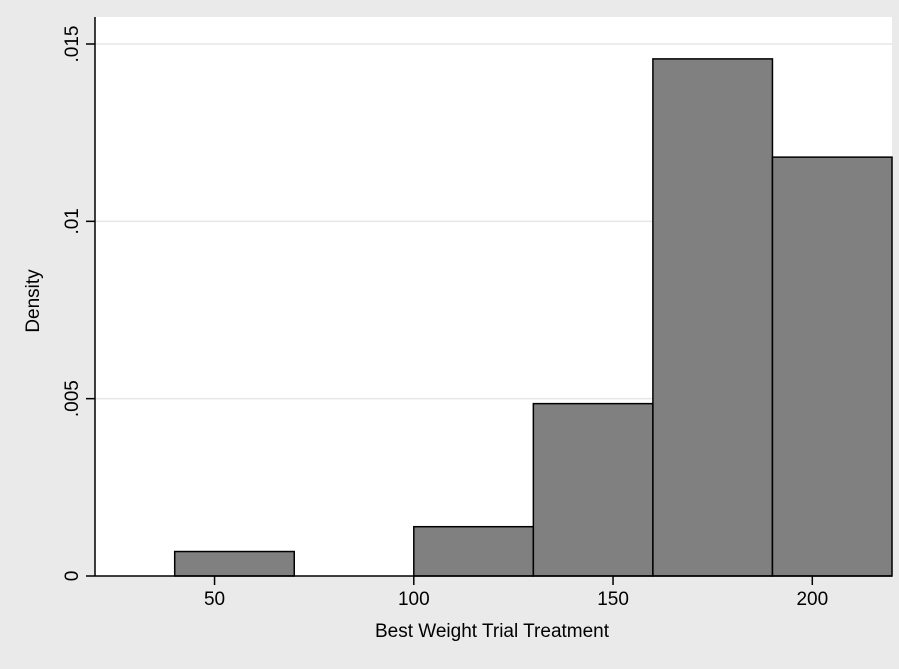  What do you see at coordinates (812, 599) in the screenshot?
I see `x-tick-label-3: 200` at bounding box center [812, 599].